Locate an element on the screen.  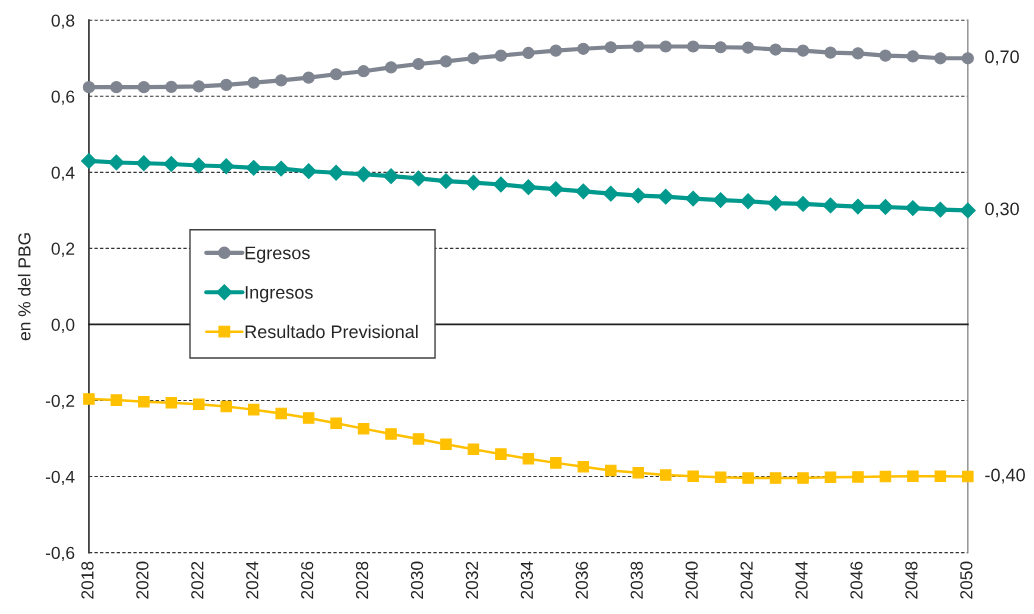
y-tick-label: 0,2 is located at coordinates (63, 249).